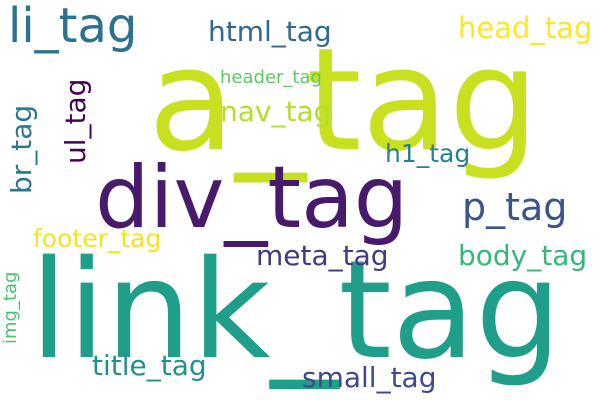  Describe the element at coordinates (97, 238) in the screenshot. I see `word-footer-tag: footer_tag` at that location.